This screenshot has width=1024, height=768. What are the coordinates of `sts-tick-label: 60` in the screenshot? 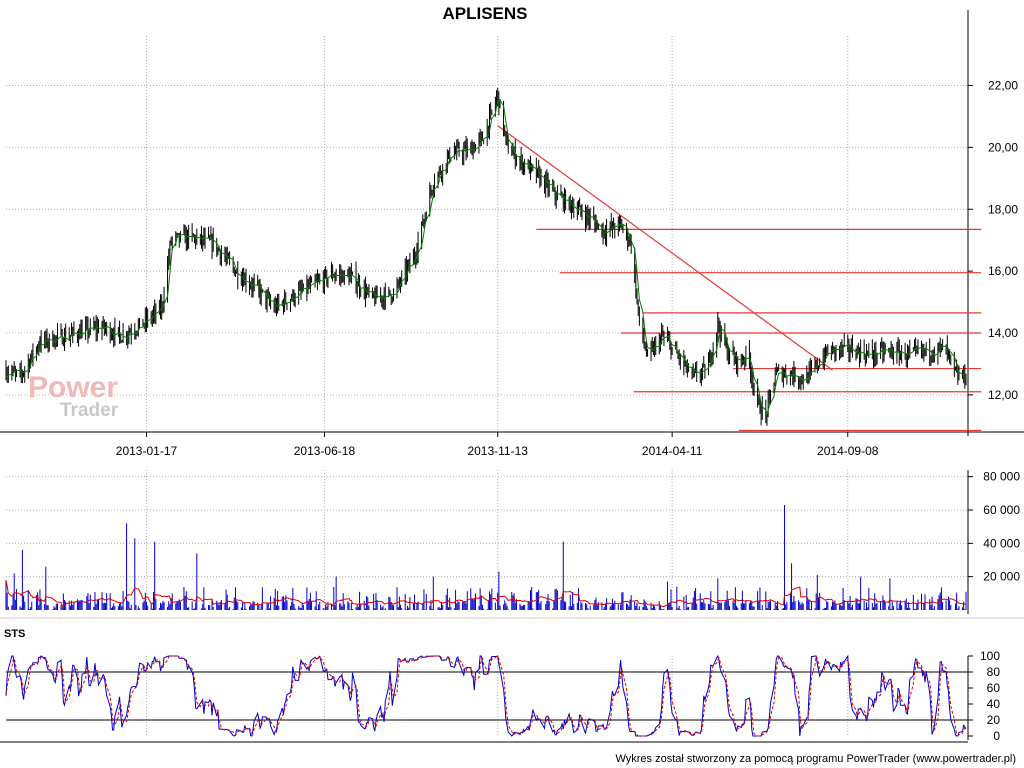 It's located at (994, 688).